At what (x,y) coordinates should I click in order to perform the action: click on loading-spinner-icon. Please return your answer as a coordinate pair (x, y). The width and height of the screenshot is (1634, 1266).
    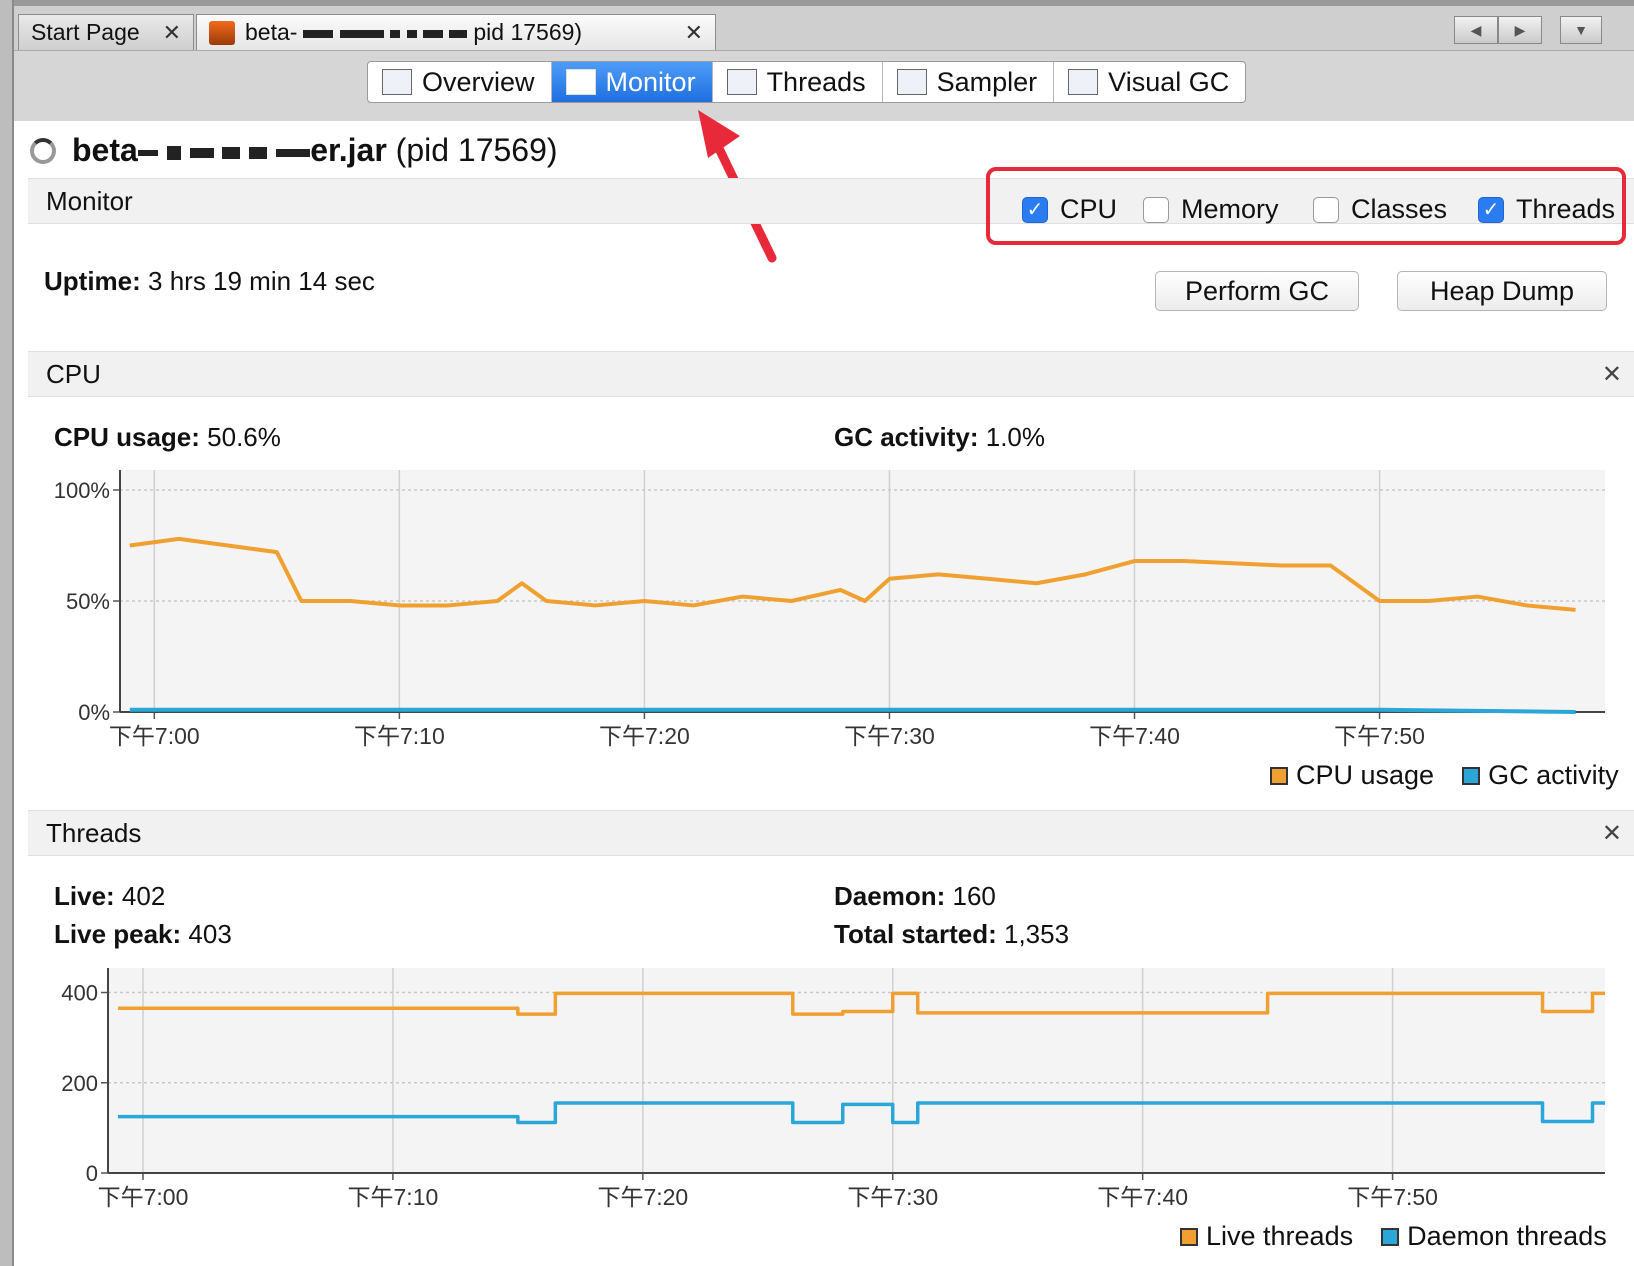
    Looking at the image, I should click on (43, 151).